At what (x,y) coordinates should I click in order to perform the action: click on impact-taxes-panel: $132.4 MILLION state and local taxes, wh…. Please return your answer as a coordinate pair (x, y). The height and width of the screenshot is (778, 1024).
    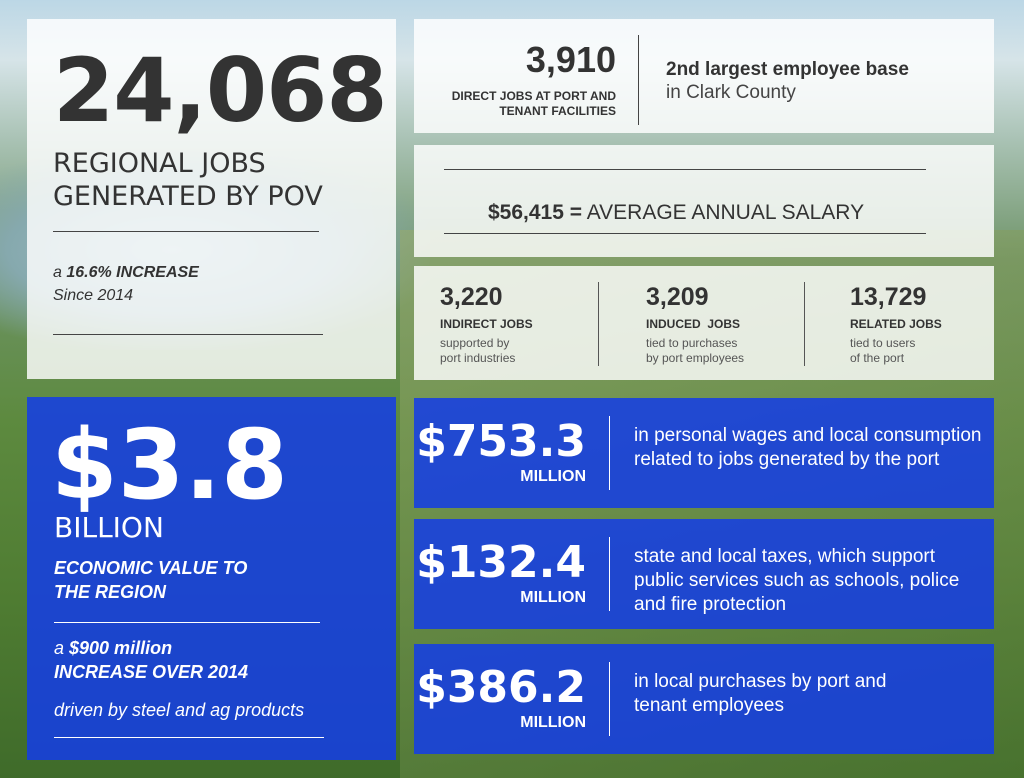
    Looking at the image, I should click on (704, 574).